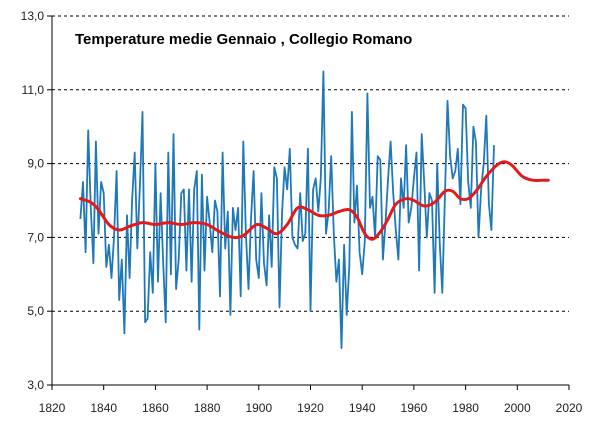 Image resolution: width=600 pixels, height=432 pixels. What do you see at coordinates (52, 408) in the screenshot?
I see `x-tick-label: 1820` at bounding box center [52, 408].